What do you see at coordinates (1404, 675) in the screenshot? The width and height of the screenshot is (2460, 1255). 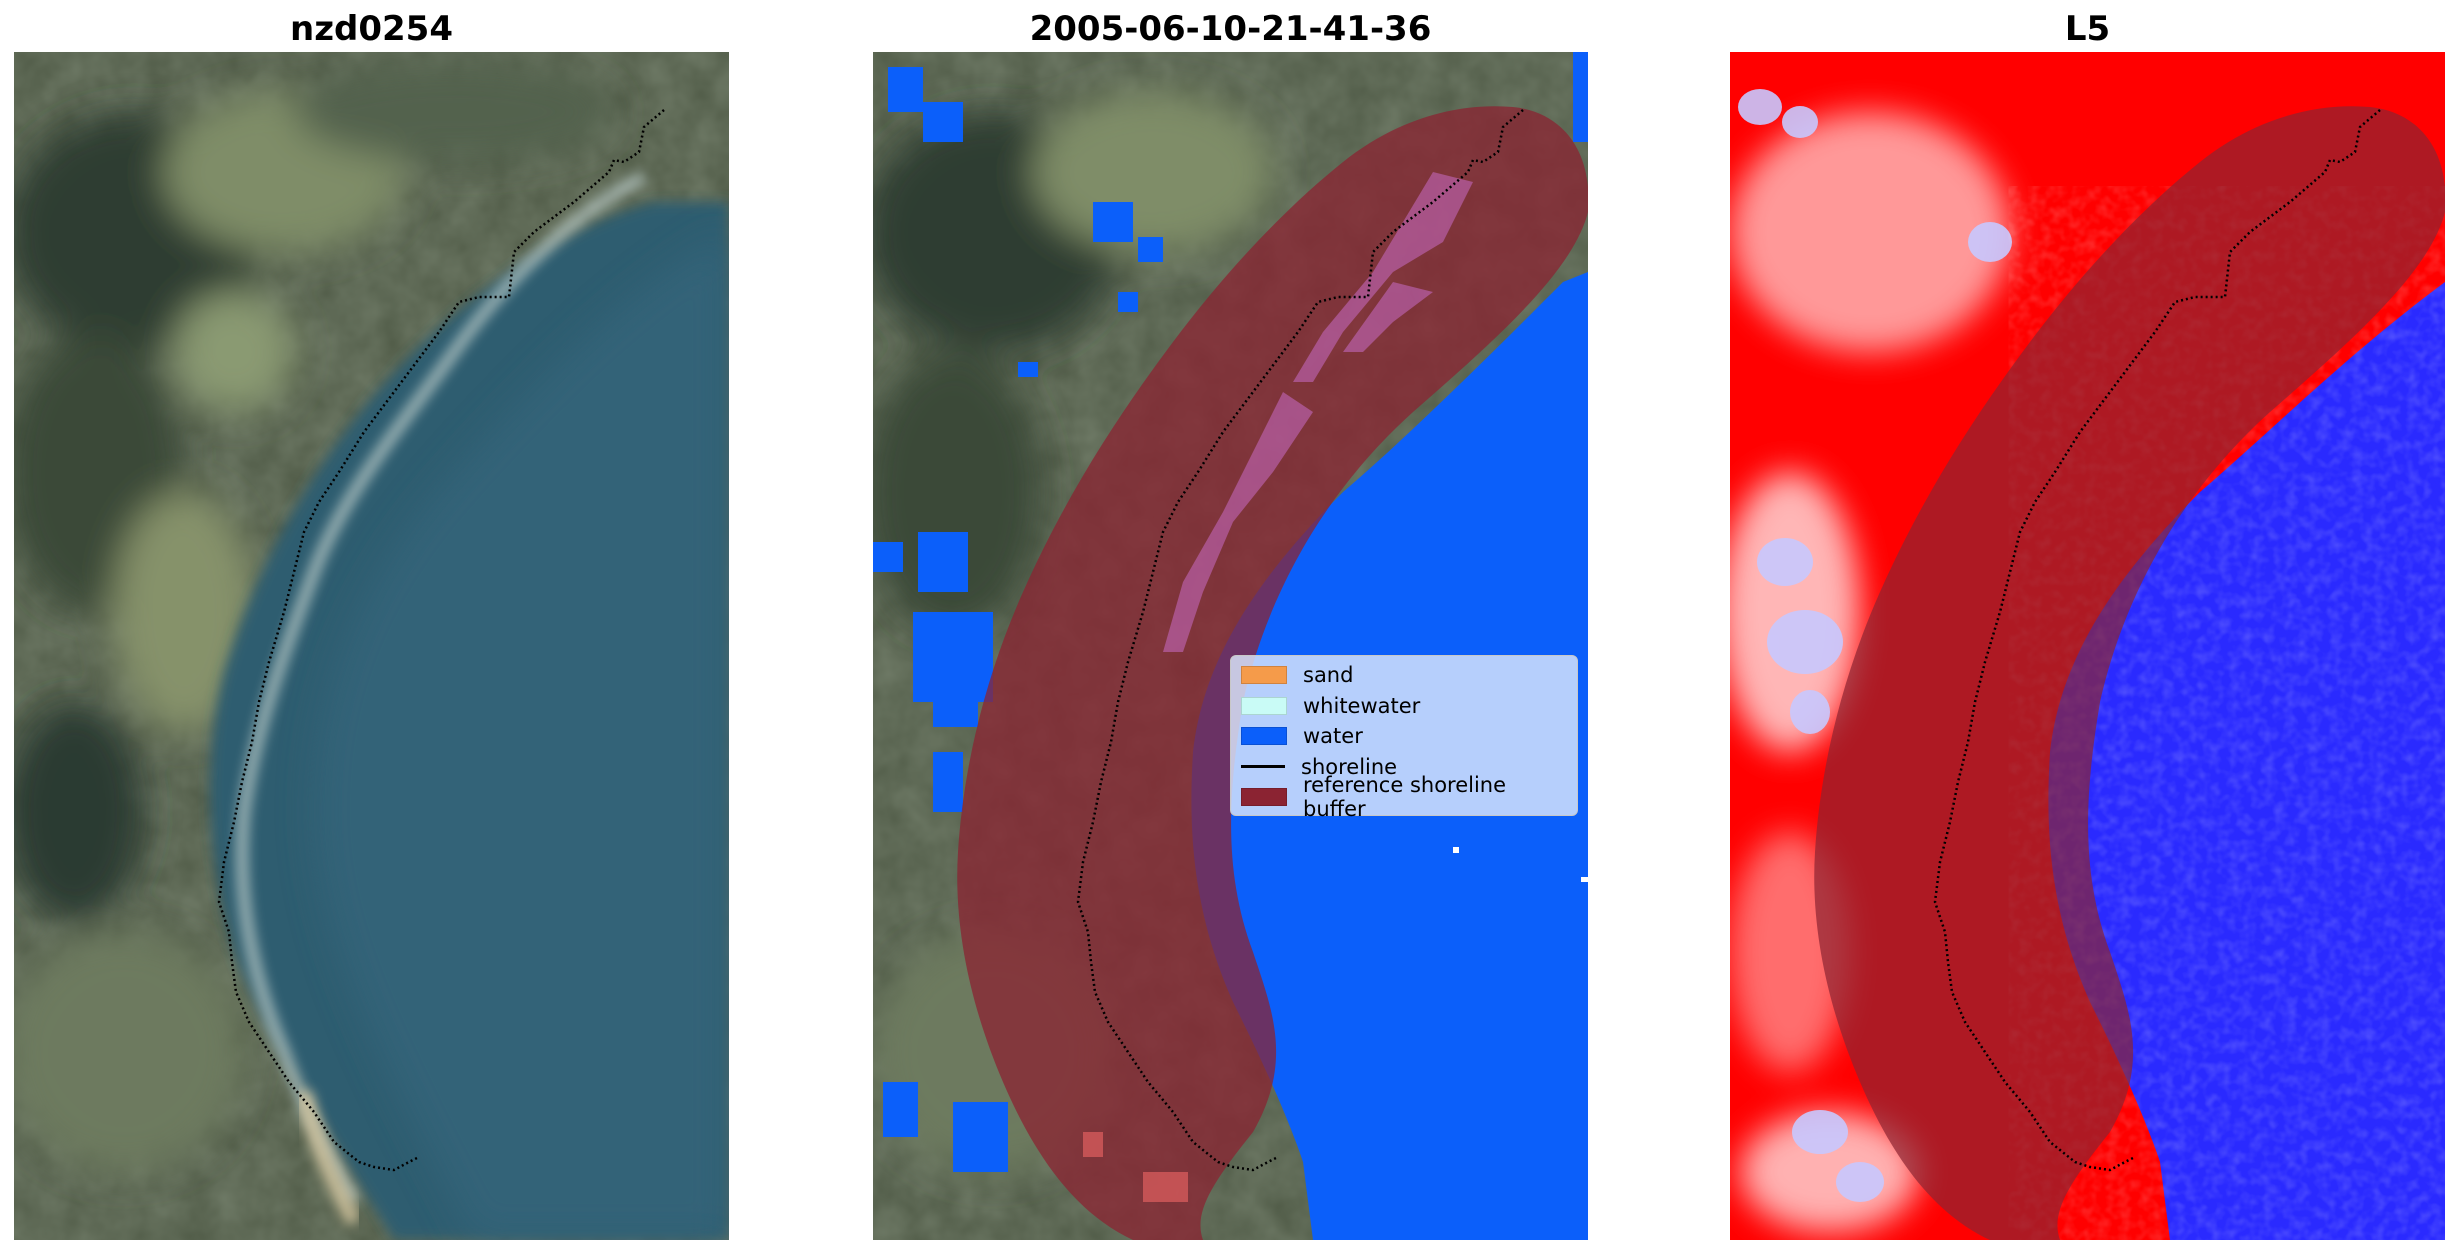 I see `legend-item-sand: sand` at bounding box center [1404, 675].